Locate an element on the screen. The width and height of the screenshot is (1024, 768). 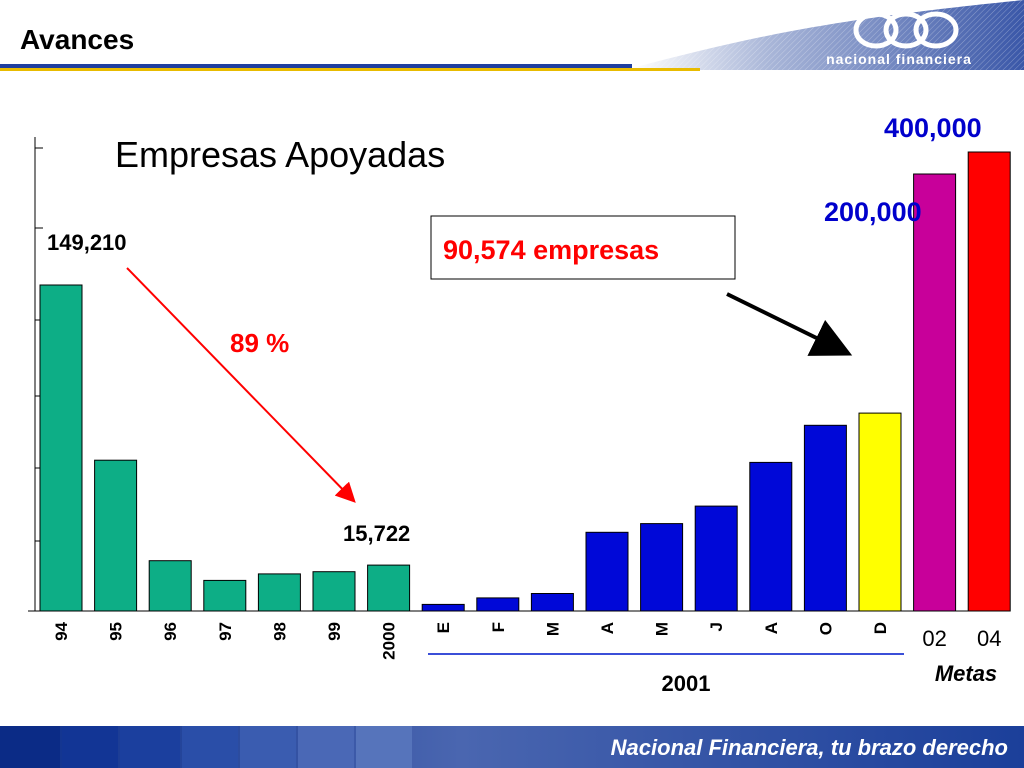
x-tick-label-04: 04 is located at coordinates (989, 638).